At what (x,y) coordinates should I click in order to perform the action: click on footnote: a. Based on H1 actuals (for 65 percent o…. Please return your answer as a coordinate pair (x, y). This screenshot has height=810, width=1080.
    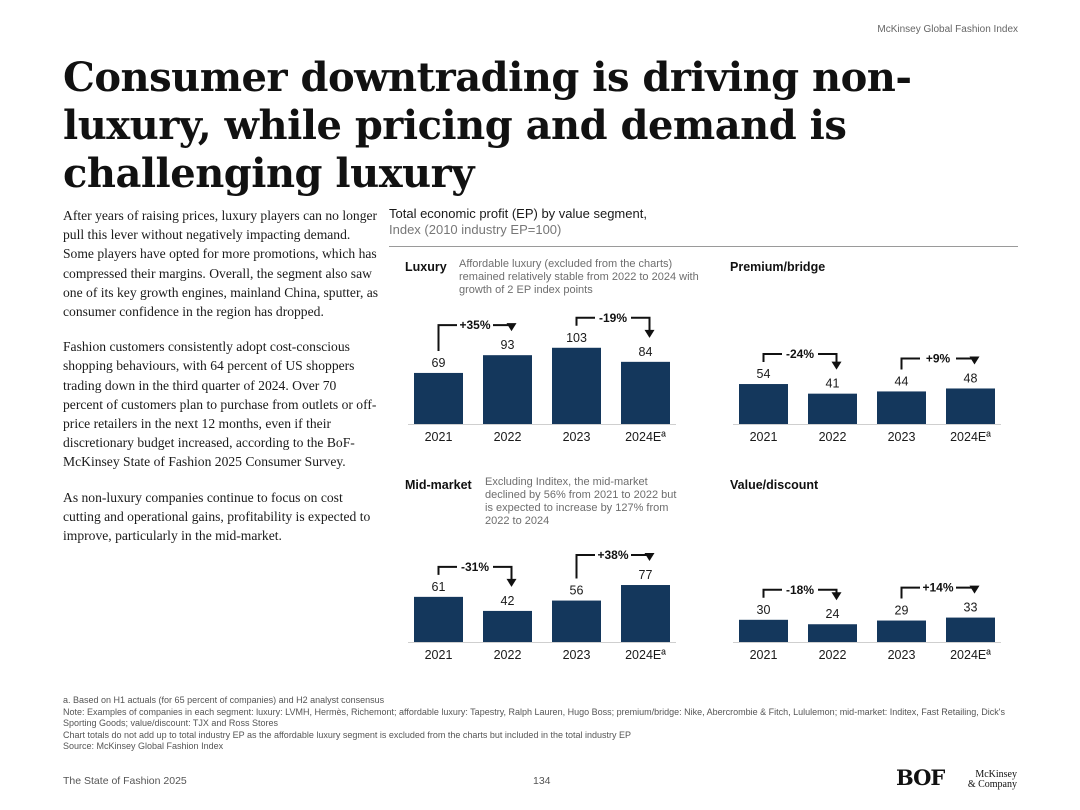
    Looking at the image, I should click on (224, 700).